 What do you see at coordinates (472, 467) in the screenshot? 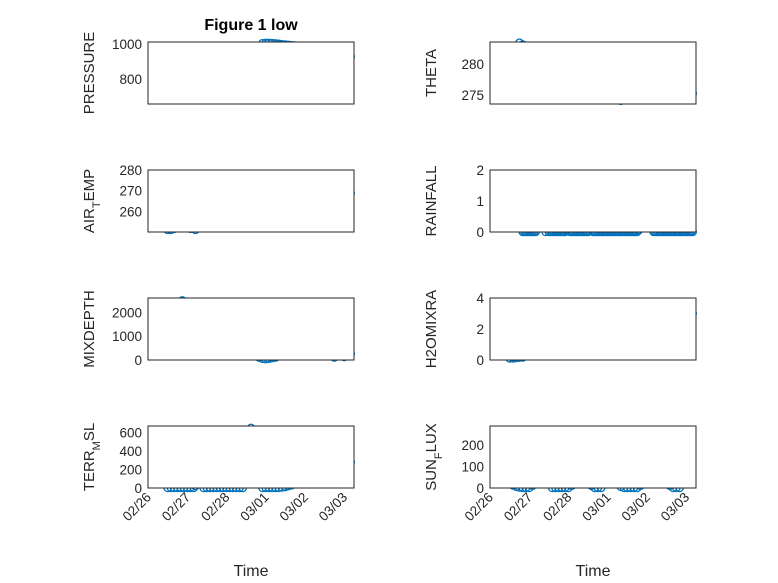
I see `y-tick-label: 100` at bounding box center [472, 467].